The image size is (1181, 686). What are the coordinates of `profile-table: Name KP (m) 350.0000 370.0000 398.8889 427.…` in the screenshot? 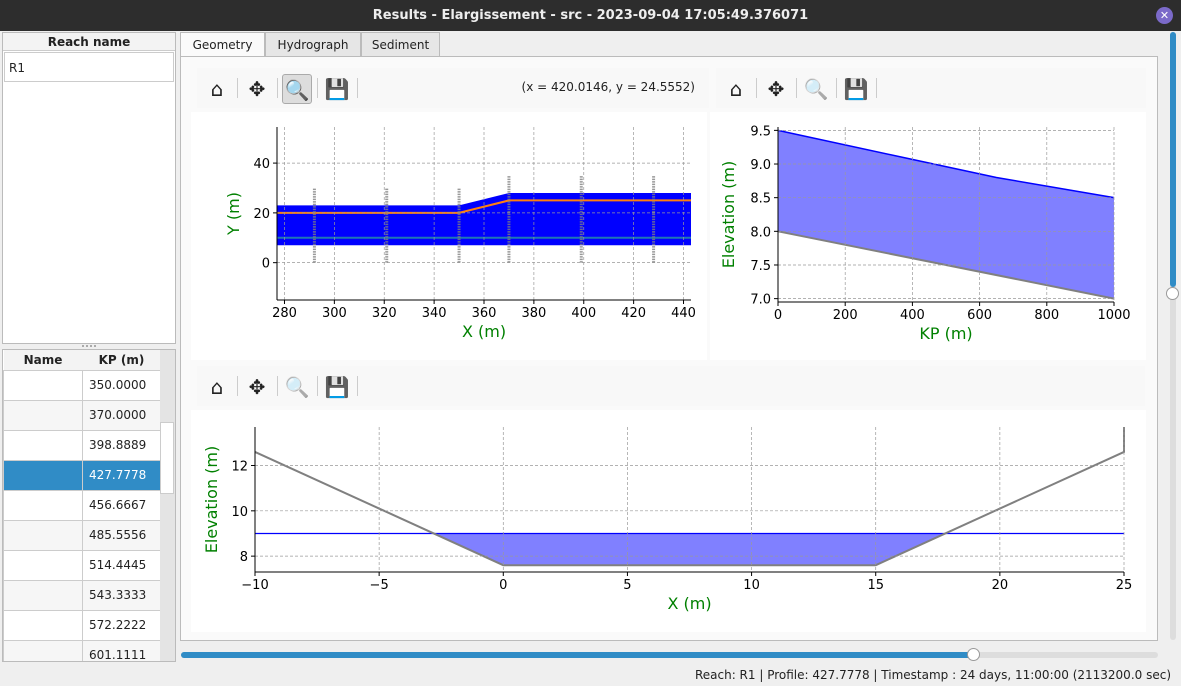 It's located at (89, 505).